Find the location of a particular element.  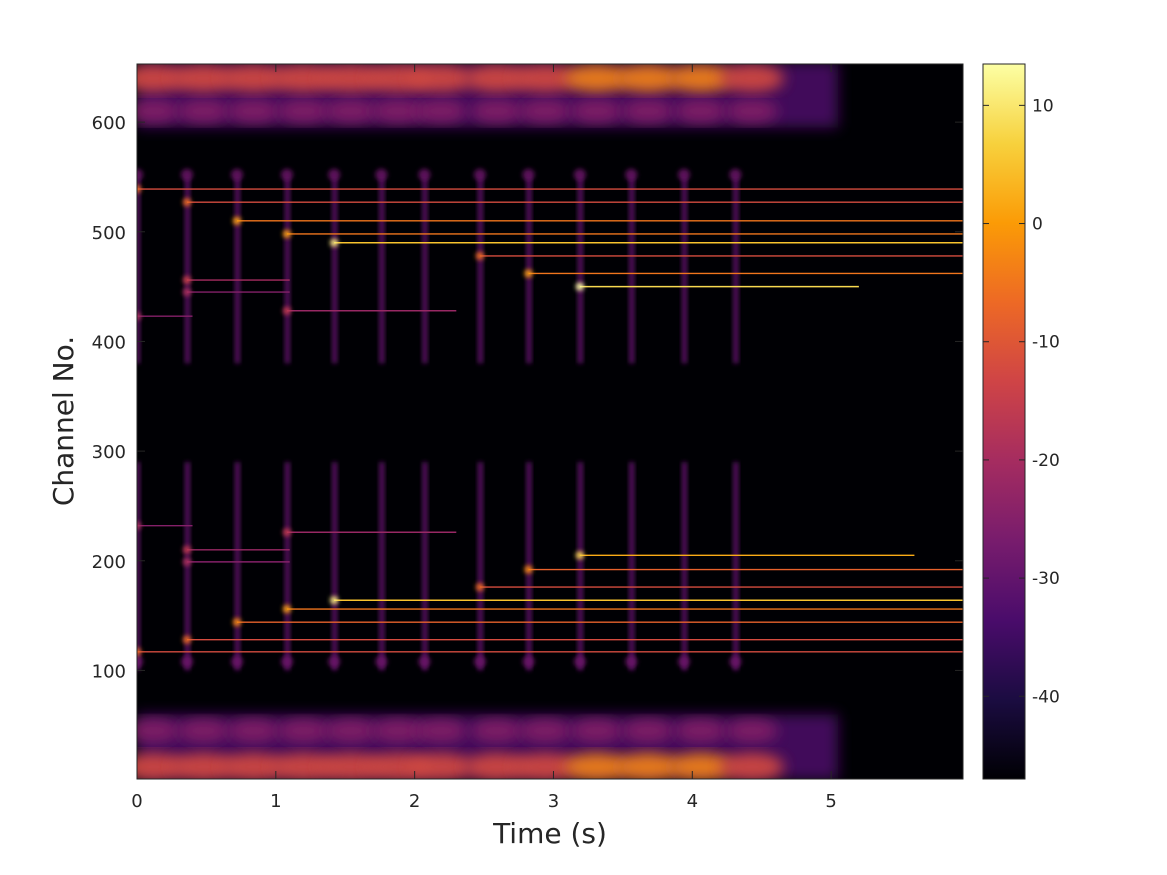

x-tick-label: 4 is located at coordinates (692, 801).